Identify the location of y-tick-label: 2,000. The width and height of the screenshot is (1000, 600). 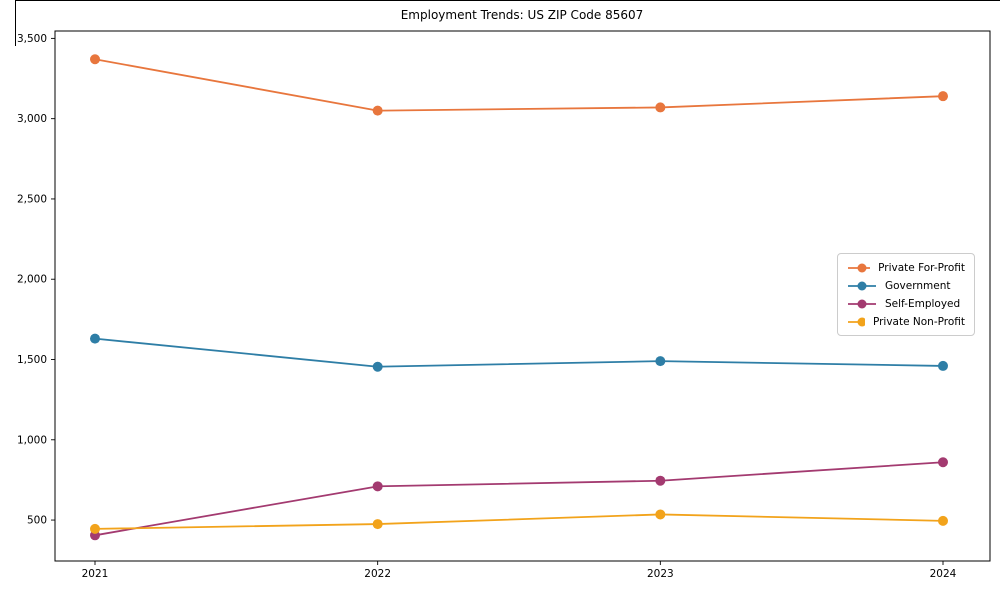
(32, 280).